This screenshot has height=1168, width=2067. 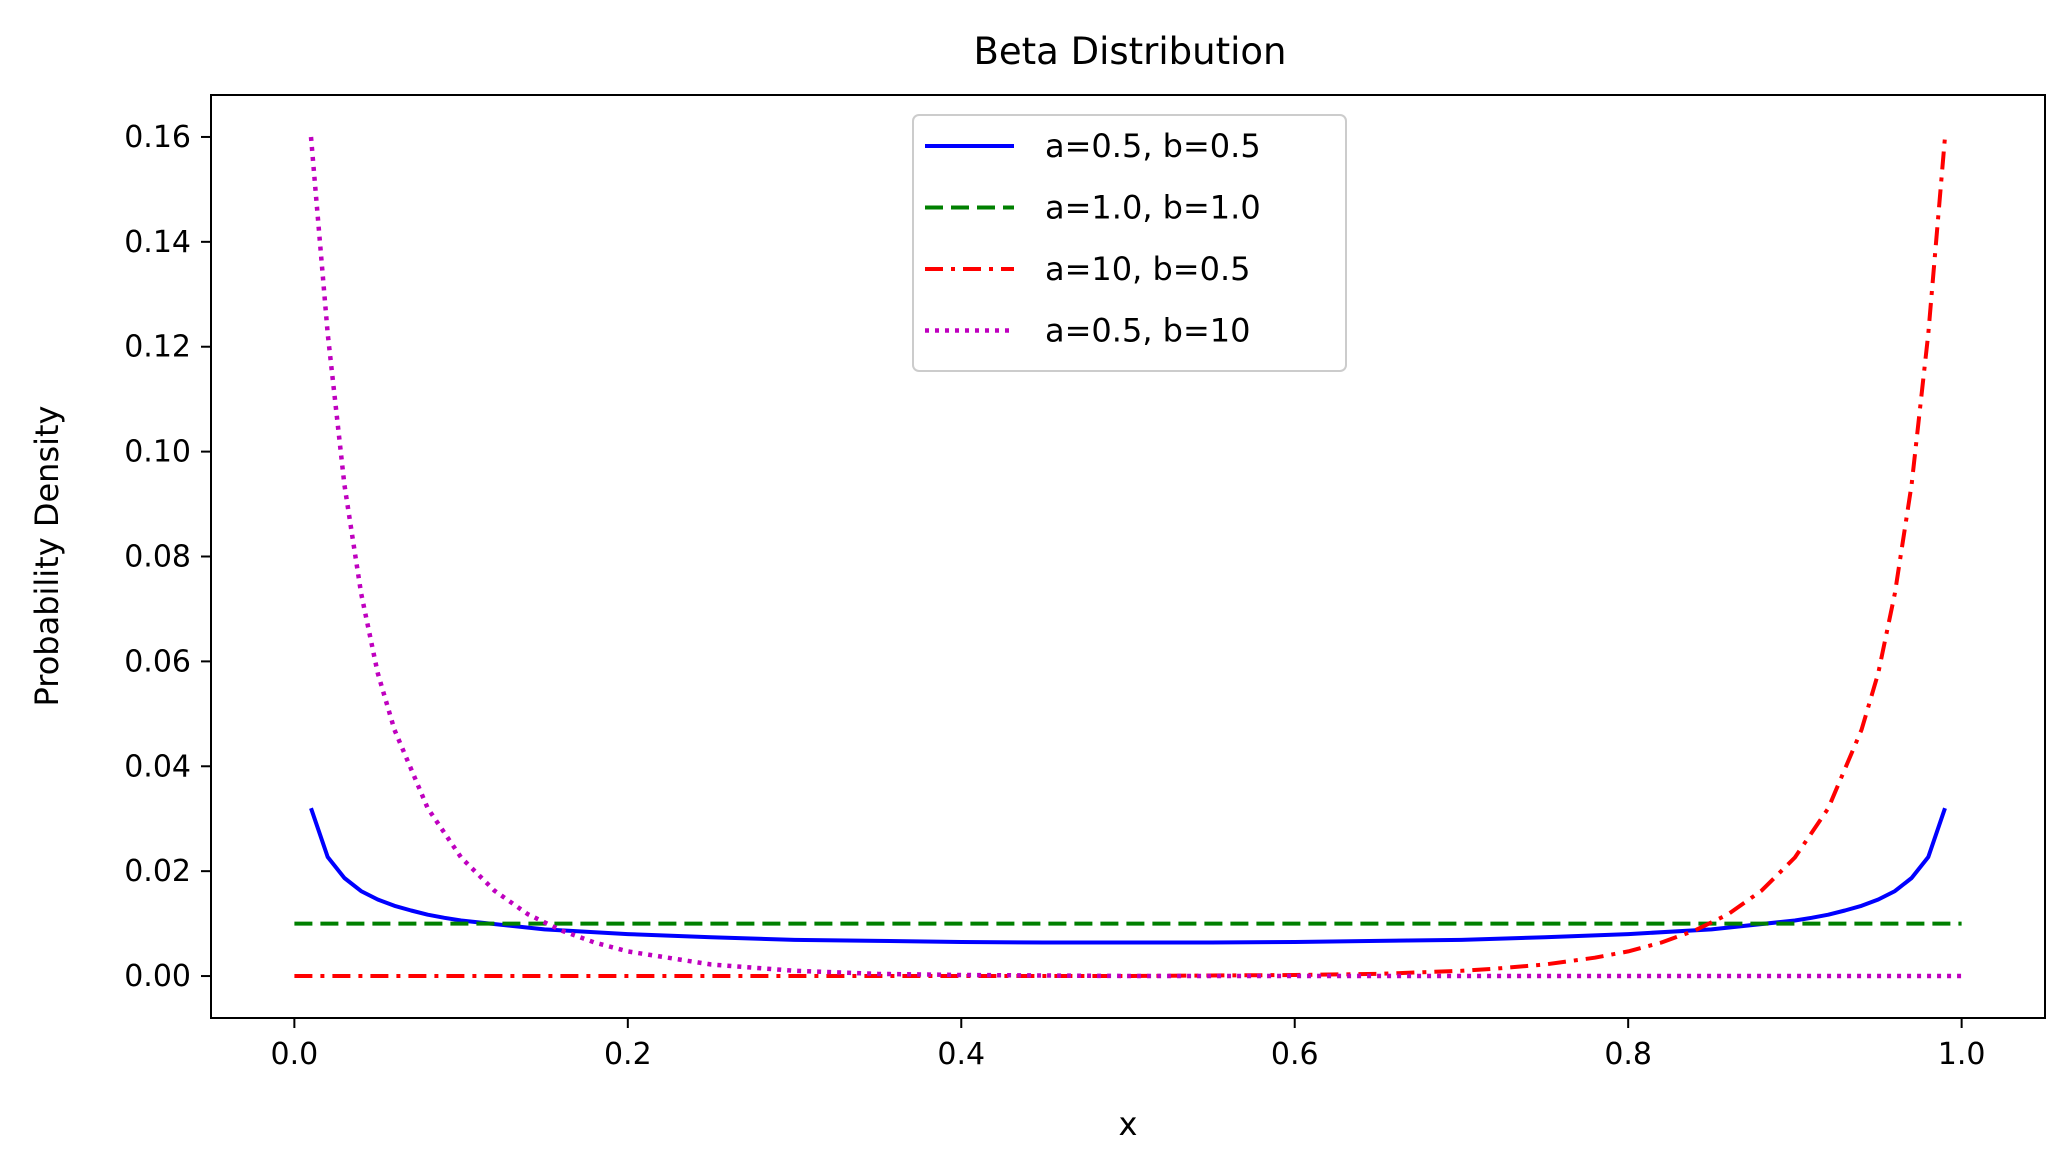 What do you see at coordinates (157, 661) in the screenshot?
I see `y-tick-label: 0.06` at bounding box center [157, 661].